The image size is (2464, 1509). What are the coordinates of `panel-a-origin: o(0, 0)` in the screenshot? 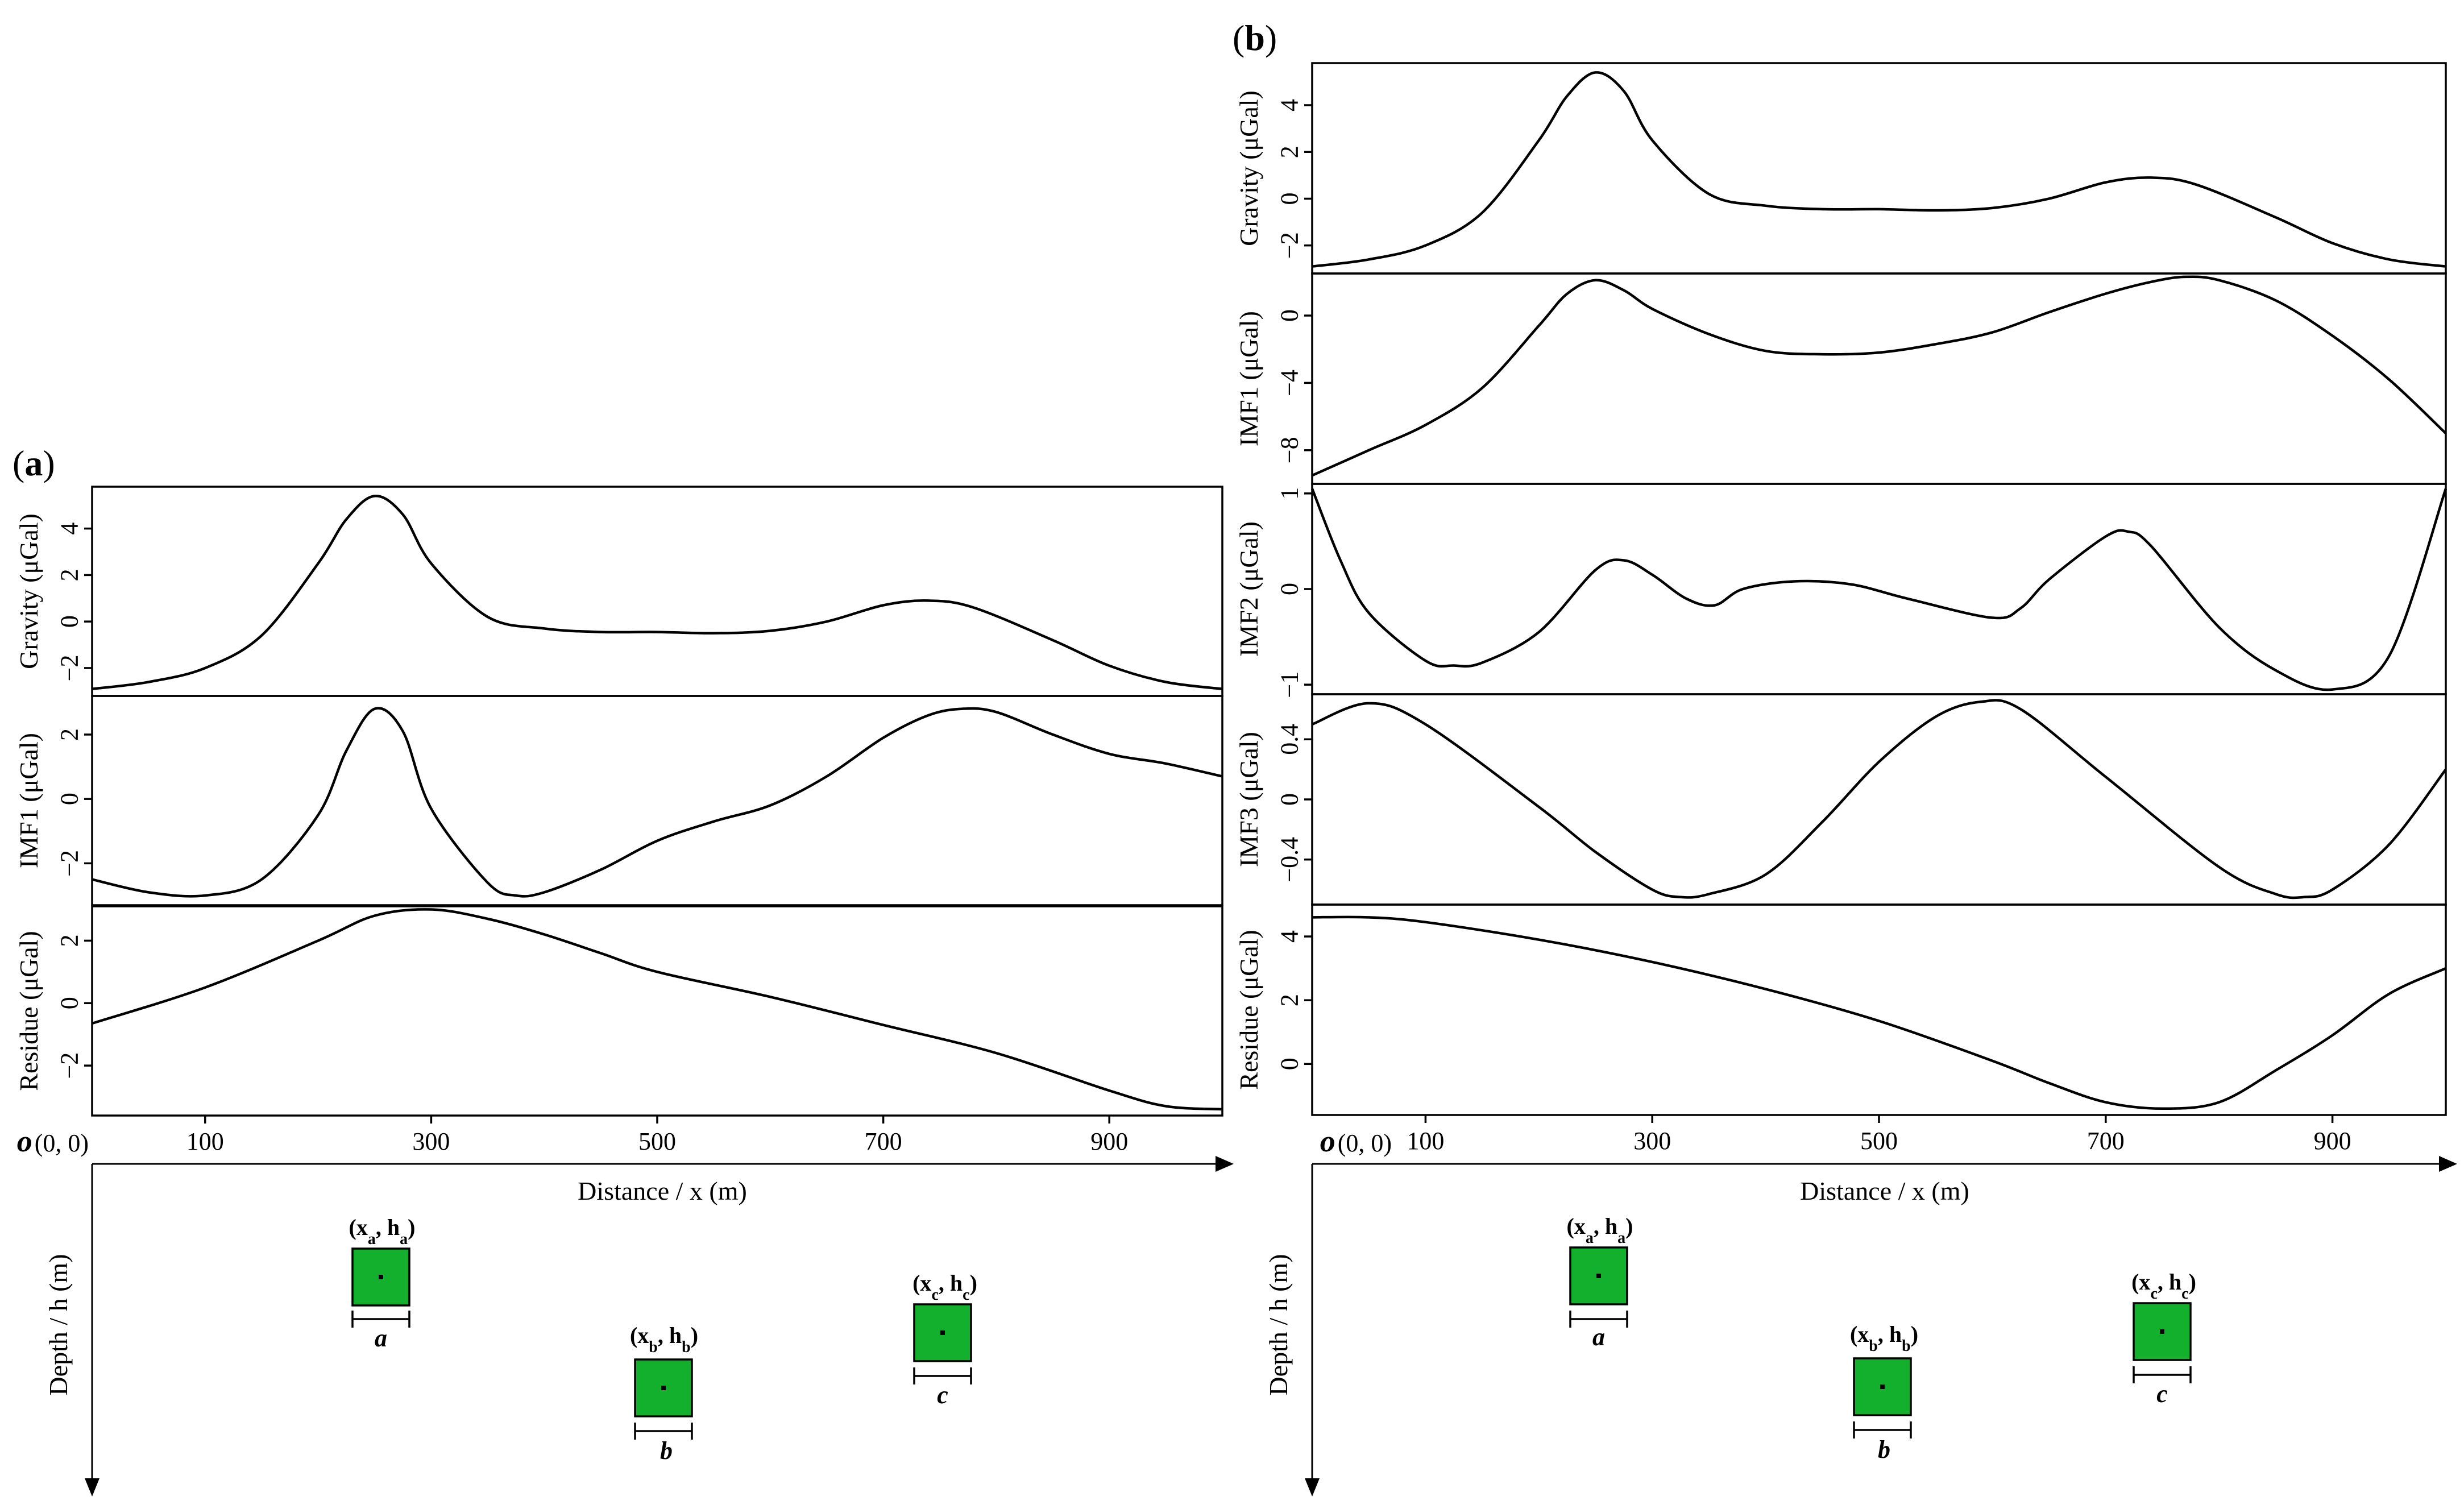 It's located at (53, 1141).